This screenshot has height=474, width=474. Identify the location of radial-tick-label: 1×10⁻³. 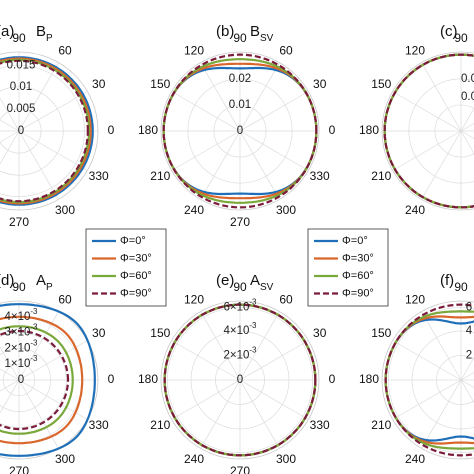
(21, 362).